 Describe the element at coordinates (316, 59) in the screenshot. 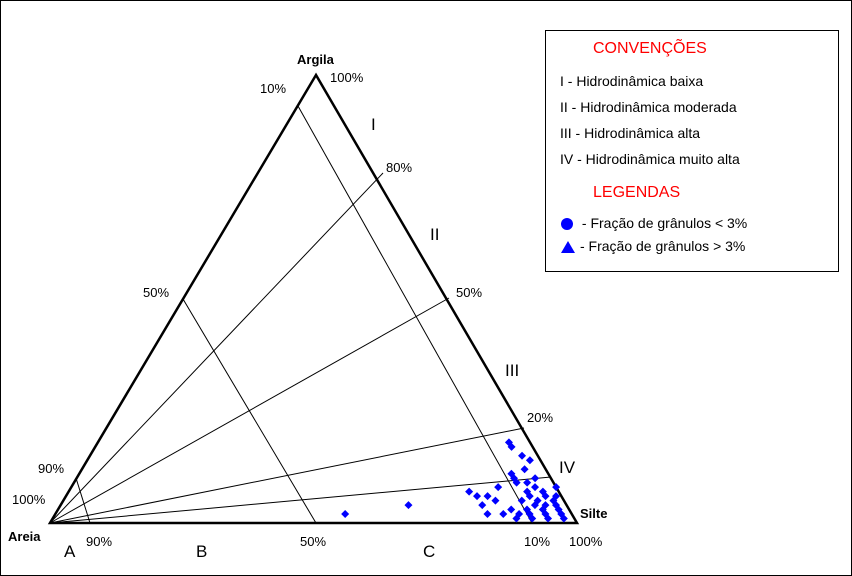

I see `vertex-label-top: Argila` at that location.